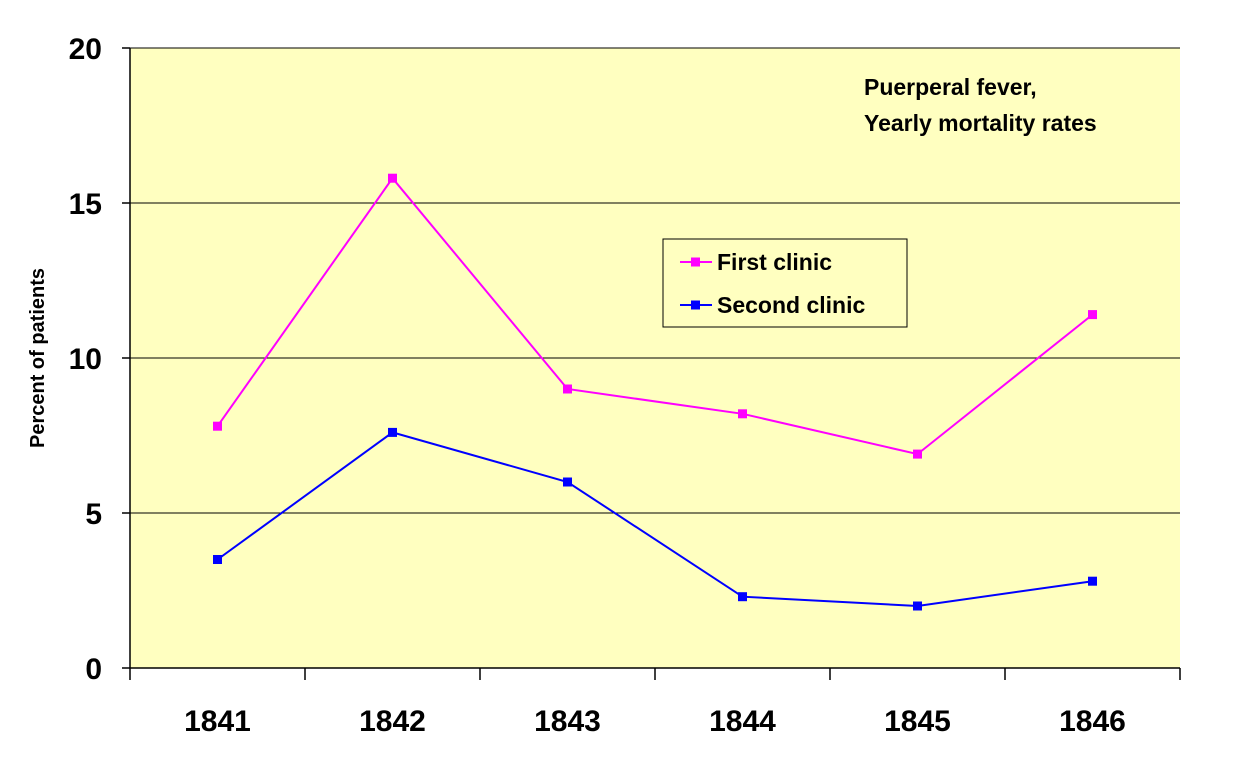  I want to click on legend-label-second-clinic: Second clinic, so click(791, 305).